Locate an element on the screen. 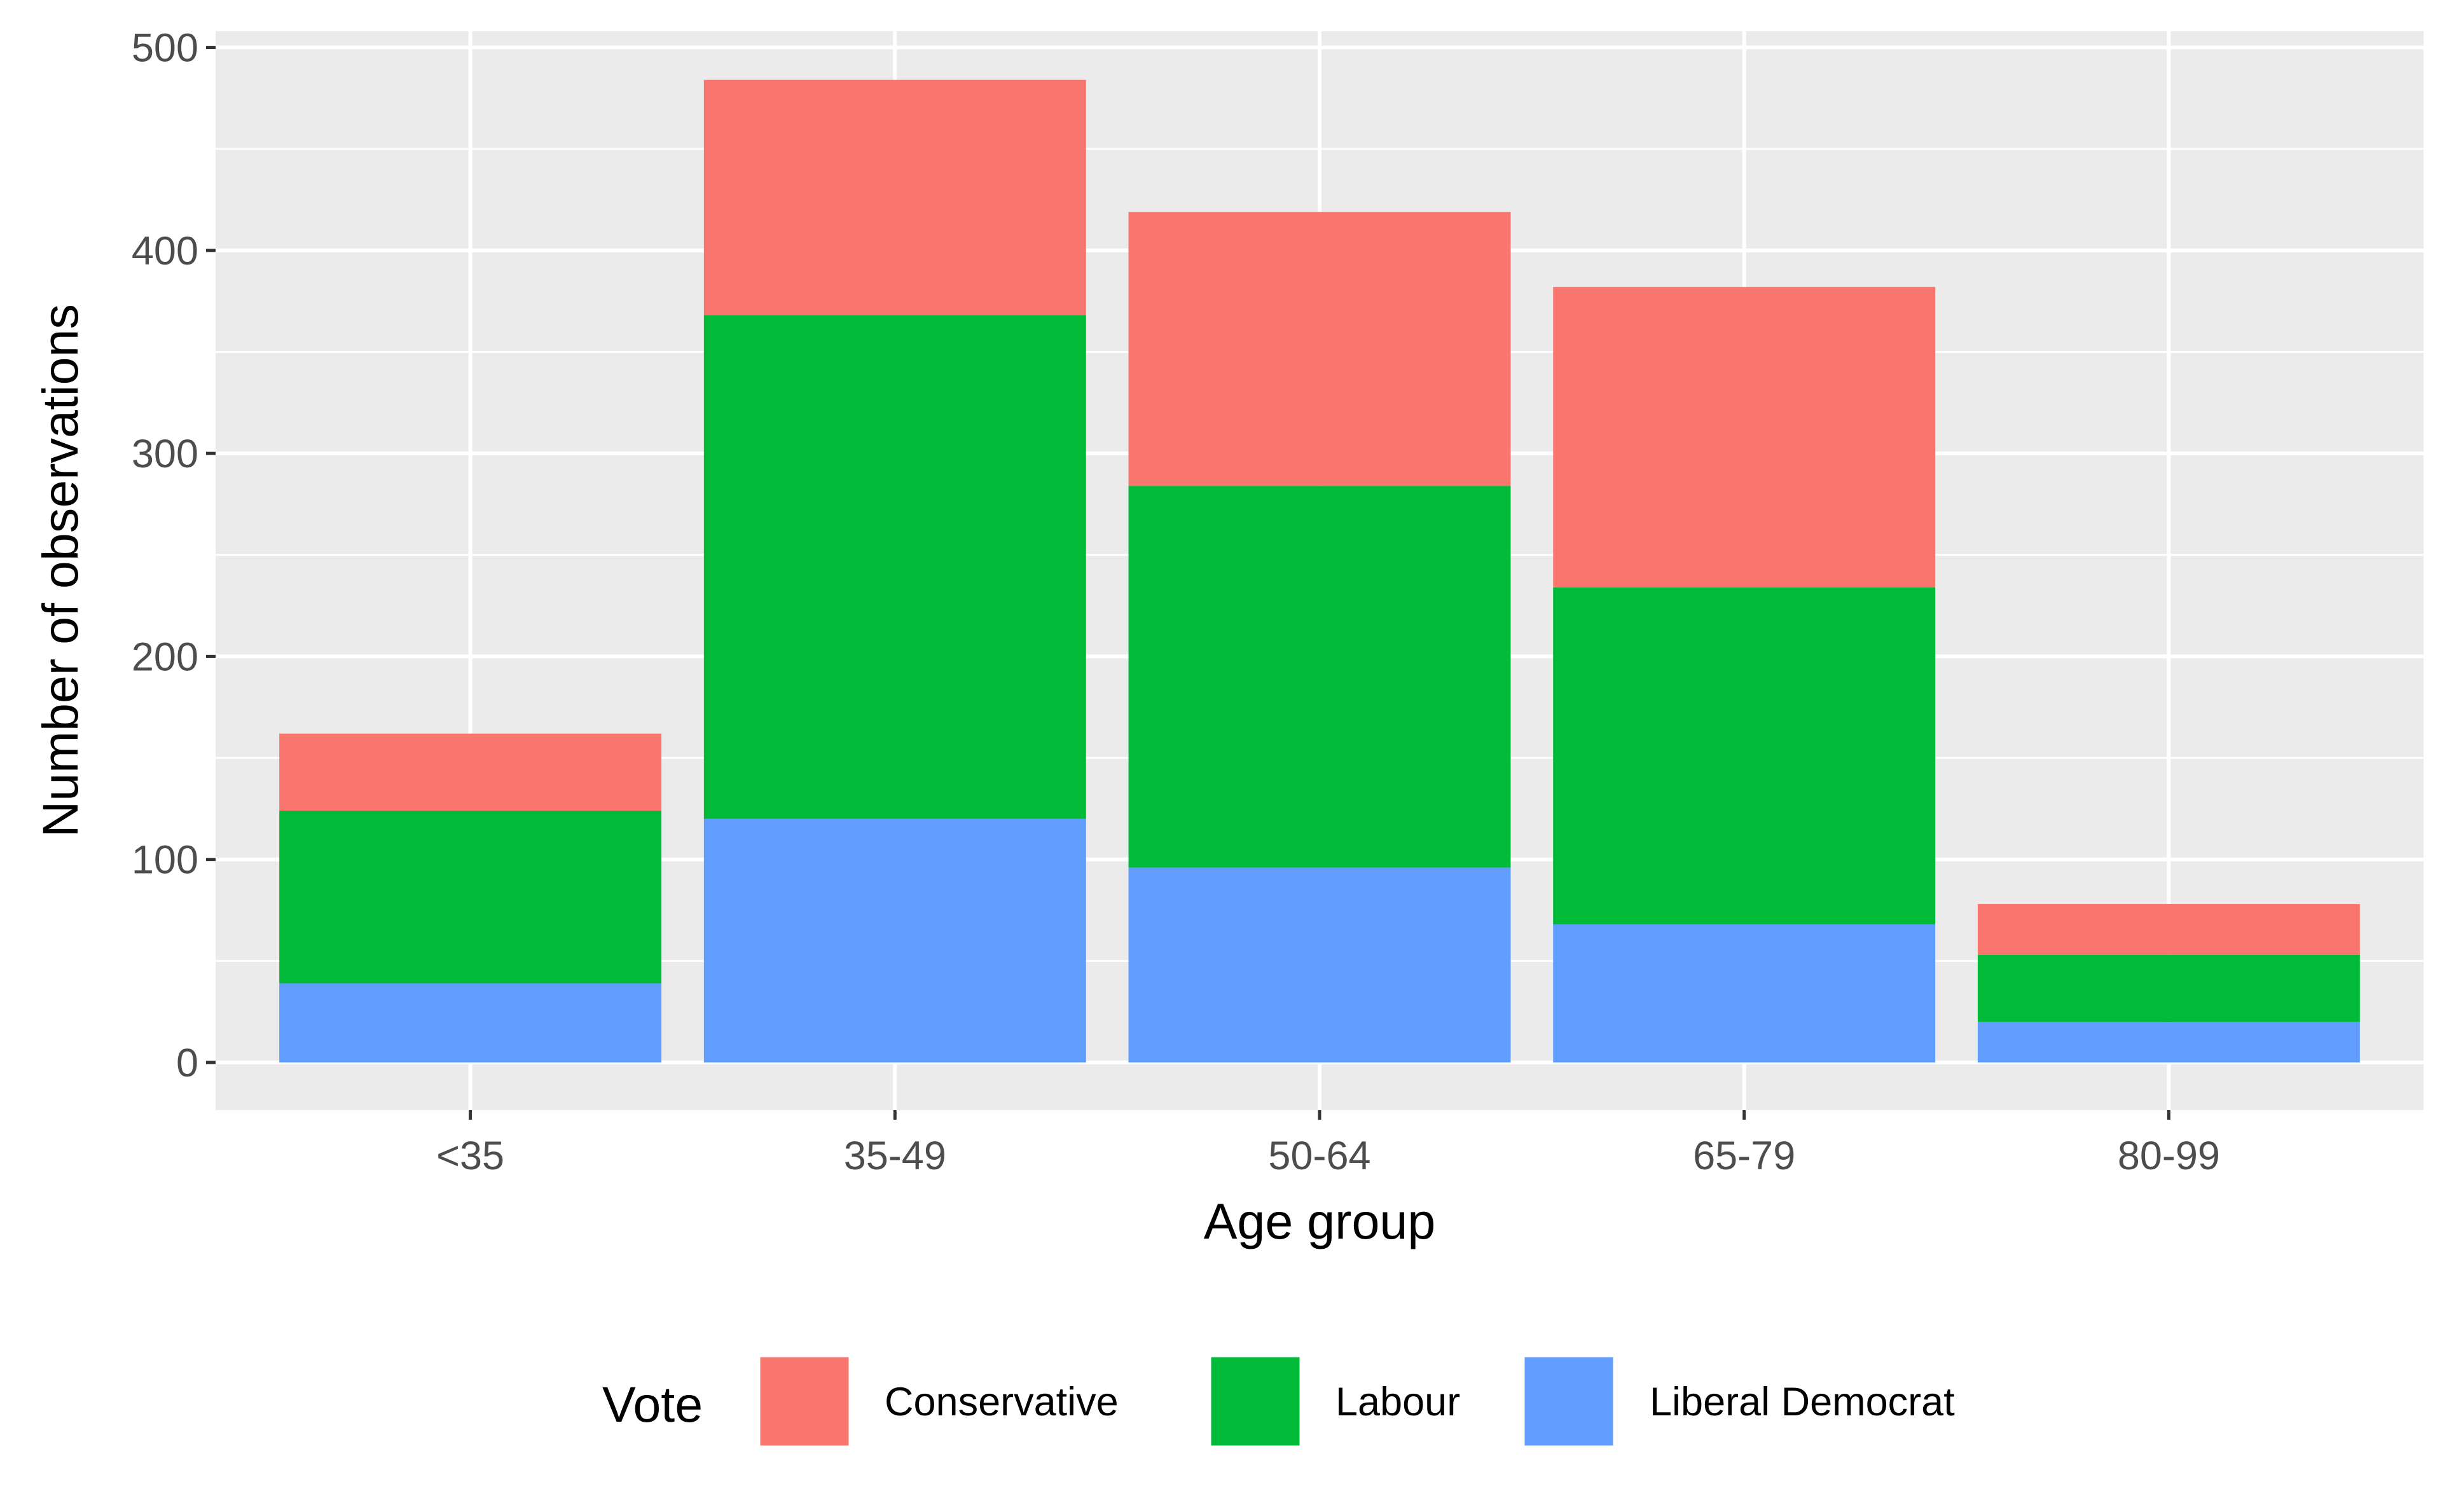 This screenshot has width=2442, height=1512. x-axis: <35 35-49 50-64 65-79 80-99 is located at coordinates (1328, 1144).